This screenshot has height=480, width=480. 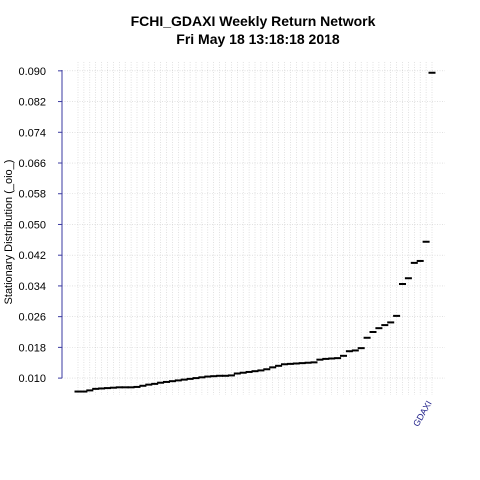 What do you see at coordinates (32, 348) in the screenshot?
I see `y-tick-label: 0.018` at bounding box center [32, 348].